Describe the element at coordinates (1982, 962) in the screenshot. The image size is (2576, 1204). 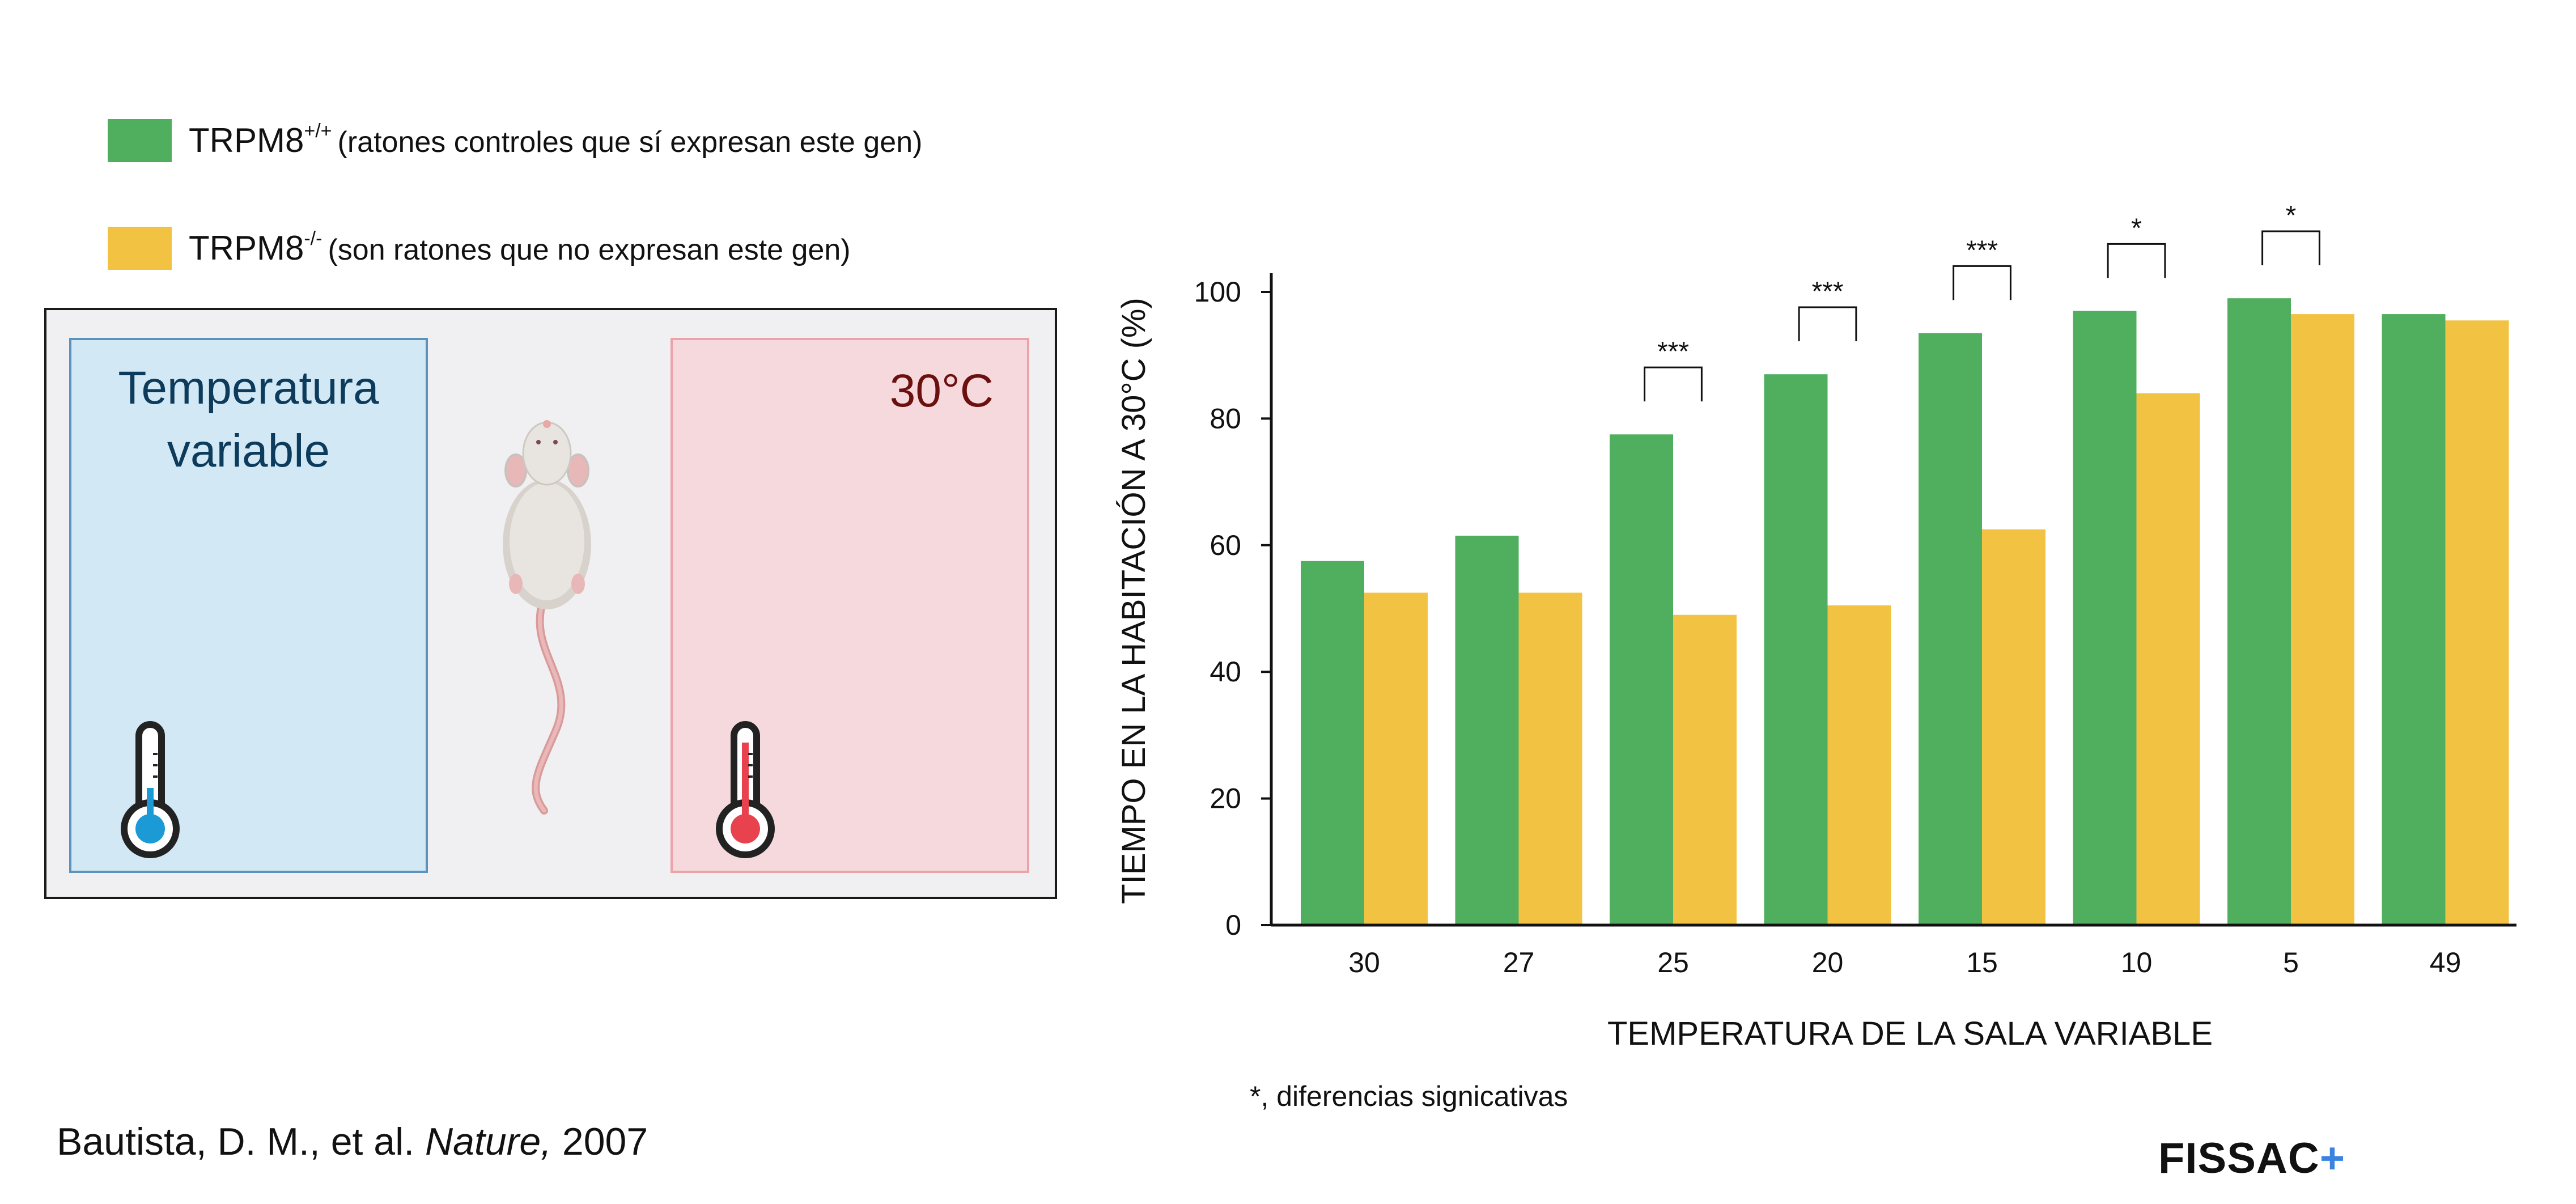
I see `x-tick-label: 15` at that location.